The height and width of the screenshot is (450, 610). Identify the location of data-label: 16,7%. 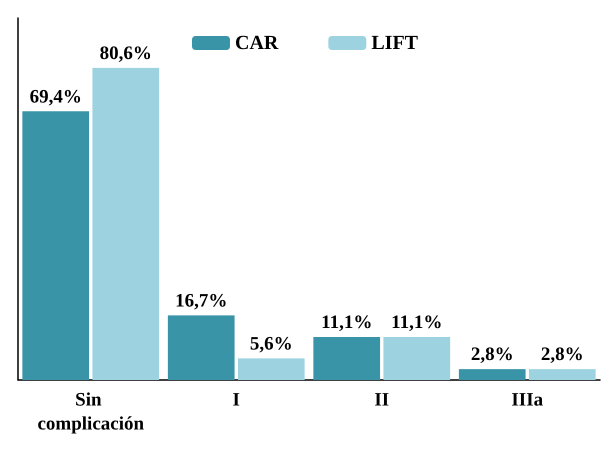
(201, 301).